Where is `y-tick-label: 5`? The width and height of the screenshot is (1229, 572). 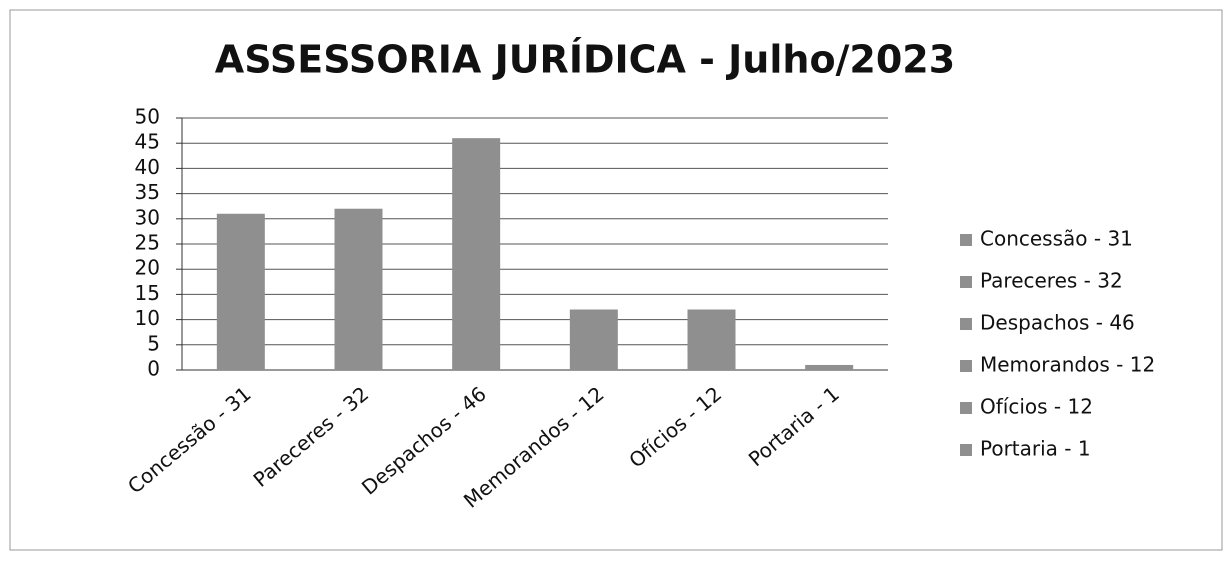
y-tick-label: 5 is located at coordinates (153, 343).